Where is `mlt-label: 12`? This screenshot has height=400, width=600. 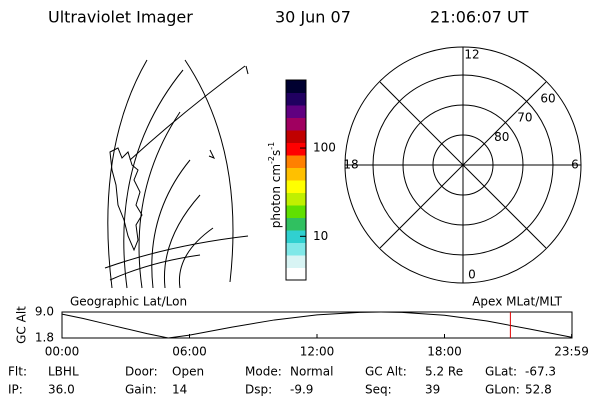
mlt-label: 12 is located at coordinates (471, 55).